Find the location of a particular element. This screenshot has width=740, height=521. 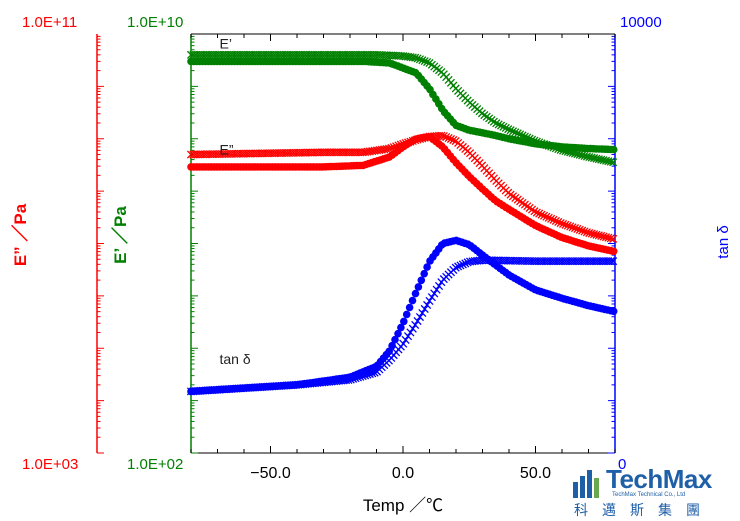

tan-delta-min-label: 0 is located at coordinates (622, 464).